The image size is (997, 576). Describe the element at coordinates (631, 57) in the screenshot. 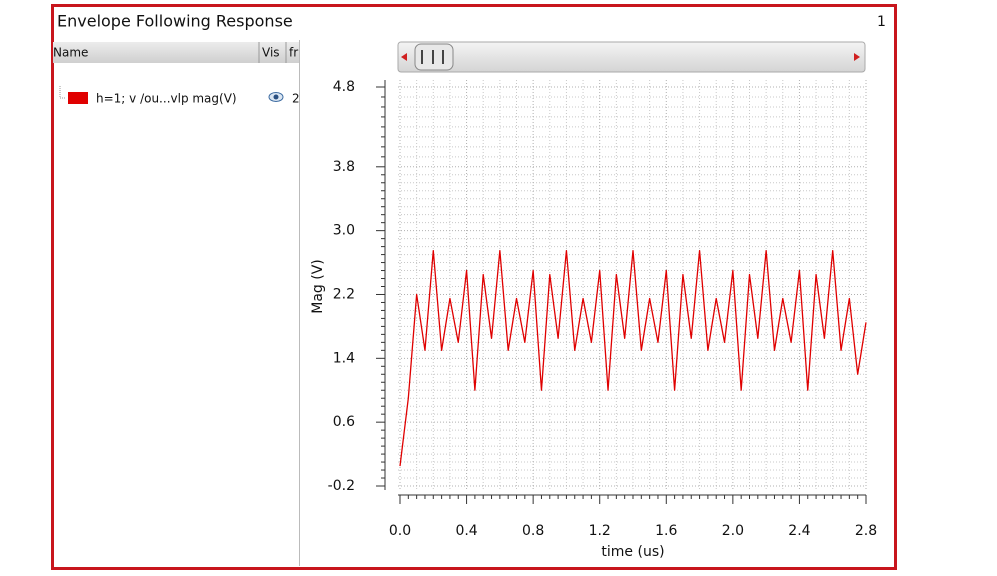

I see `scrollbar` at that location.